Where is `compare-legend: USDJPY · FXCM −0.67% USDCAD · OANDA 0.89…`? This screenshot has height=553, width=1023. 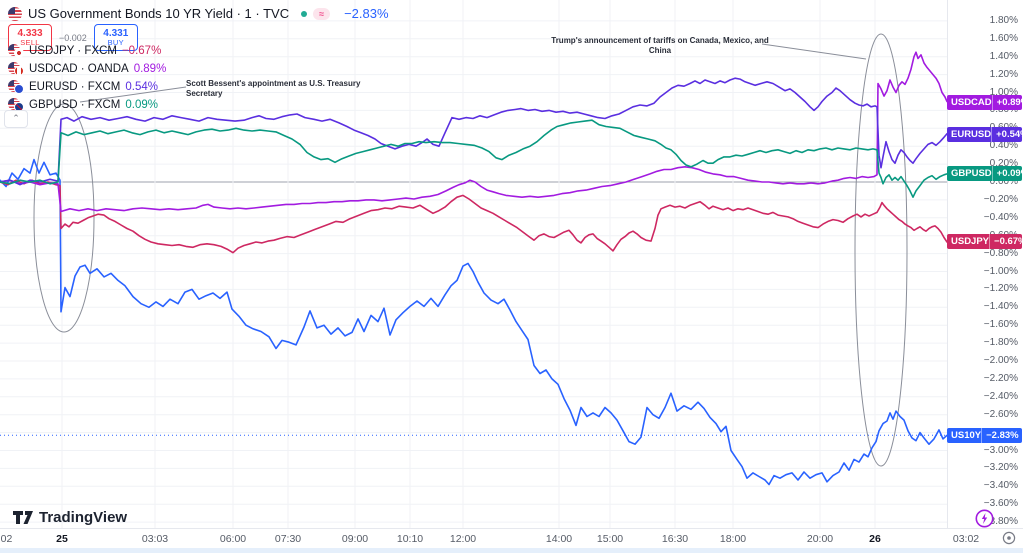
compare-legend: USDJPY · FXCM −0.67% USDCAD · OANDA 0.89… is located at coordinates (87, 78).